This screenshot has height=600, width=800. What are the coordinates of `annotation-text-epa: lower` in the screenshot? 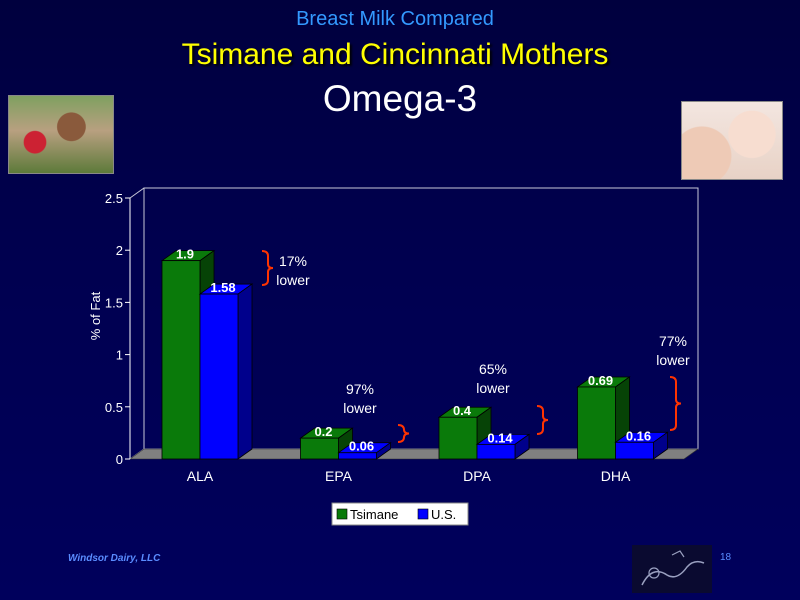 It's located at (360, 408).